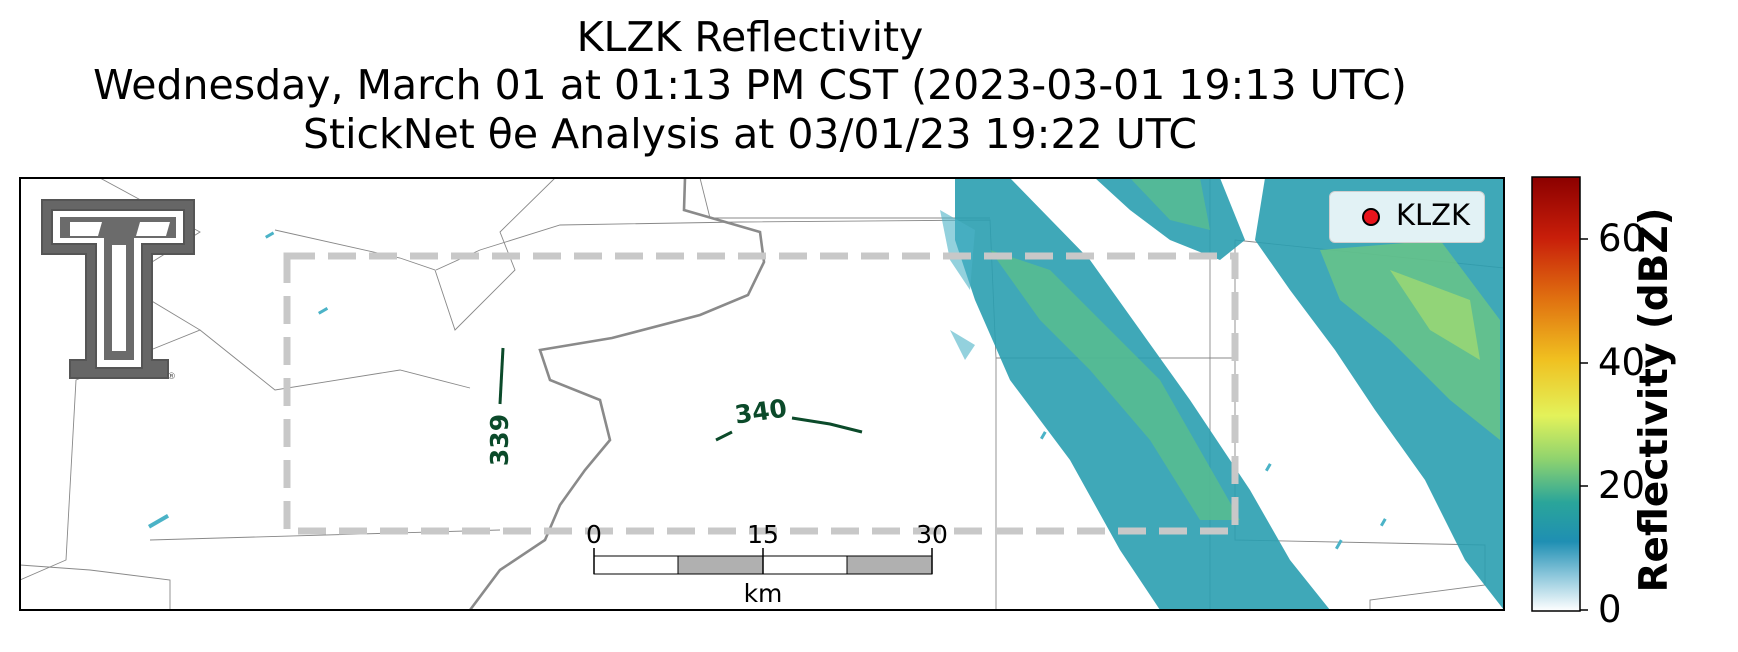  I want to click on scale-unit: km, so click(763, 593).